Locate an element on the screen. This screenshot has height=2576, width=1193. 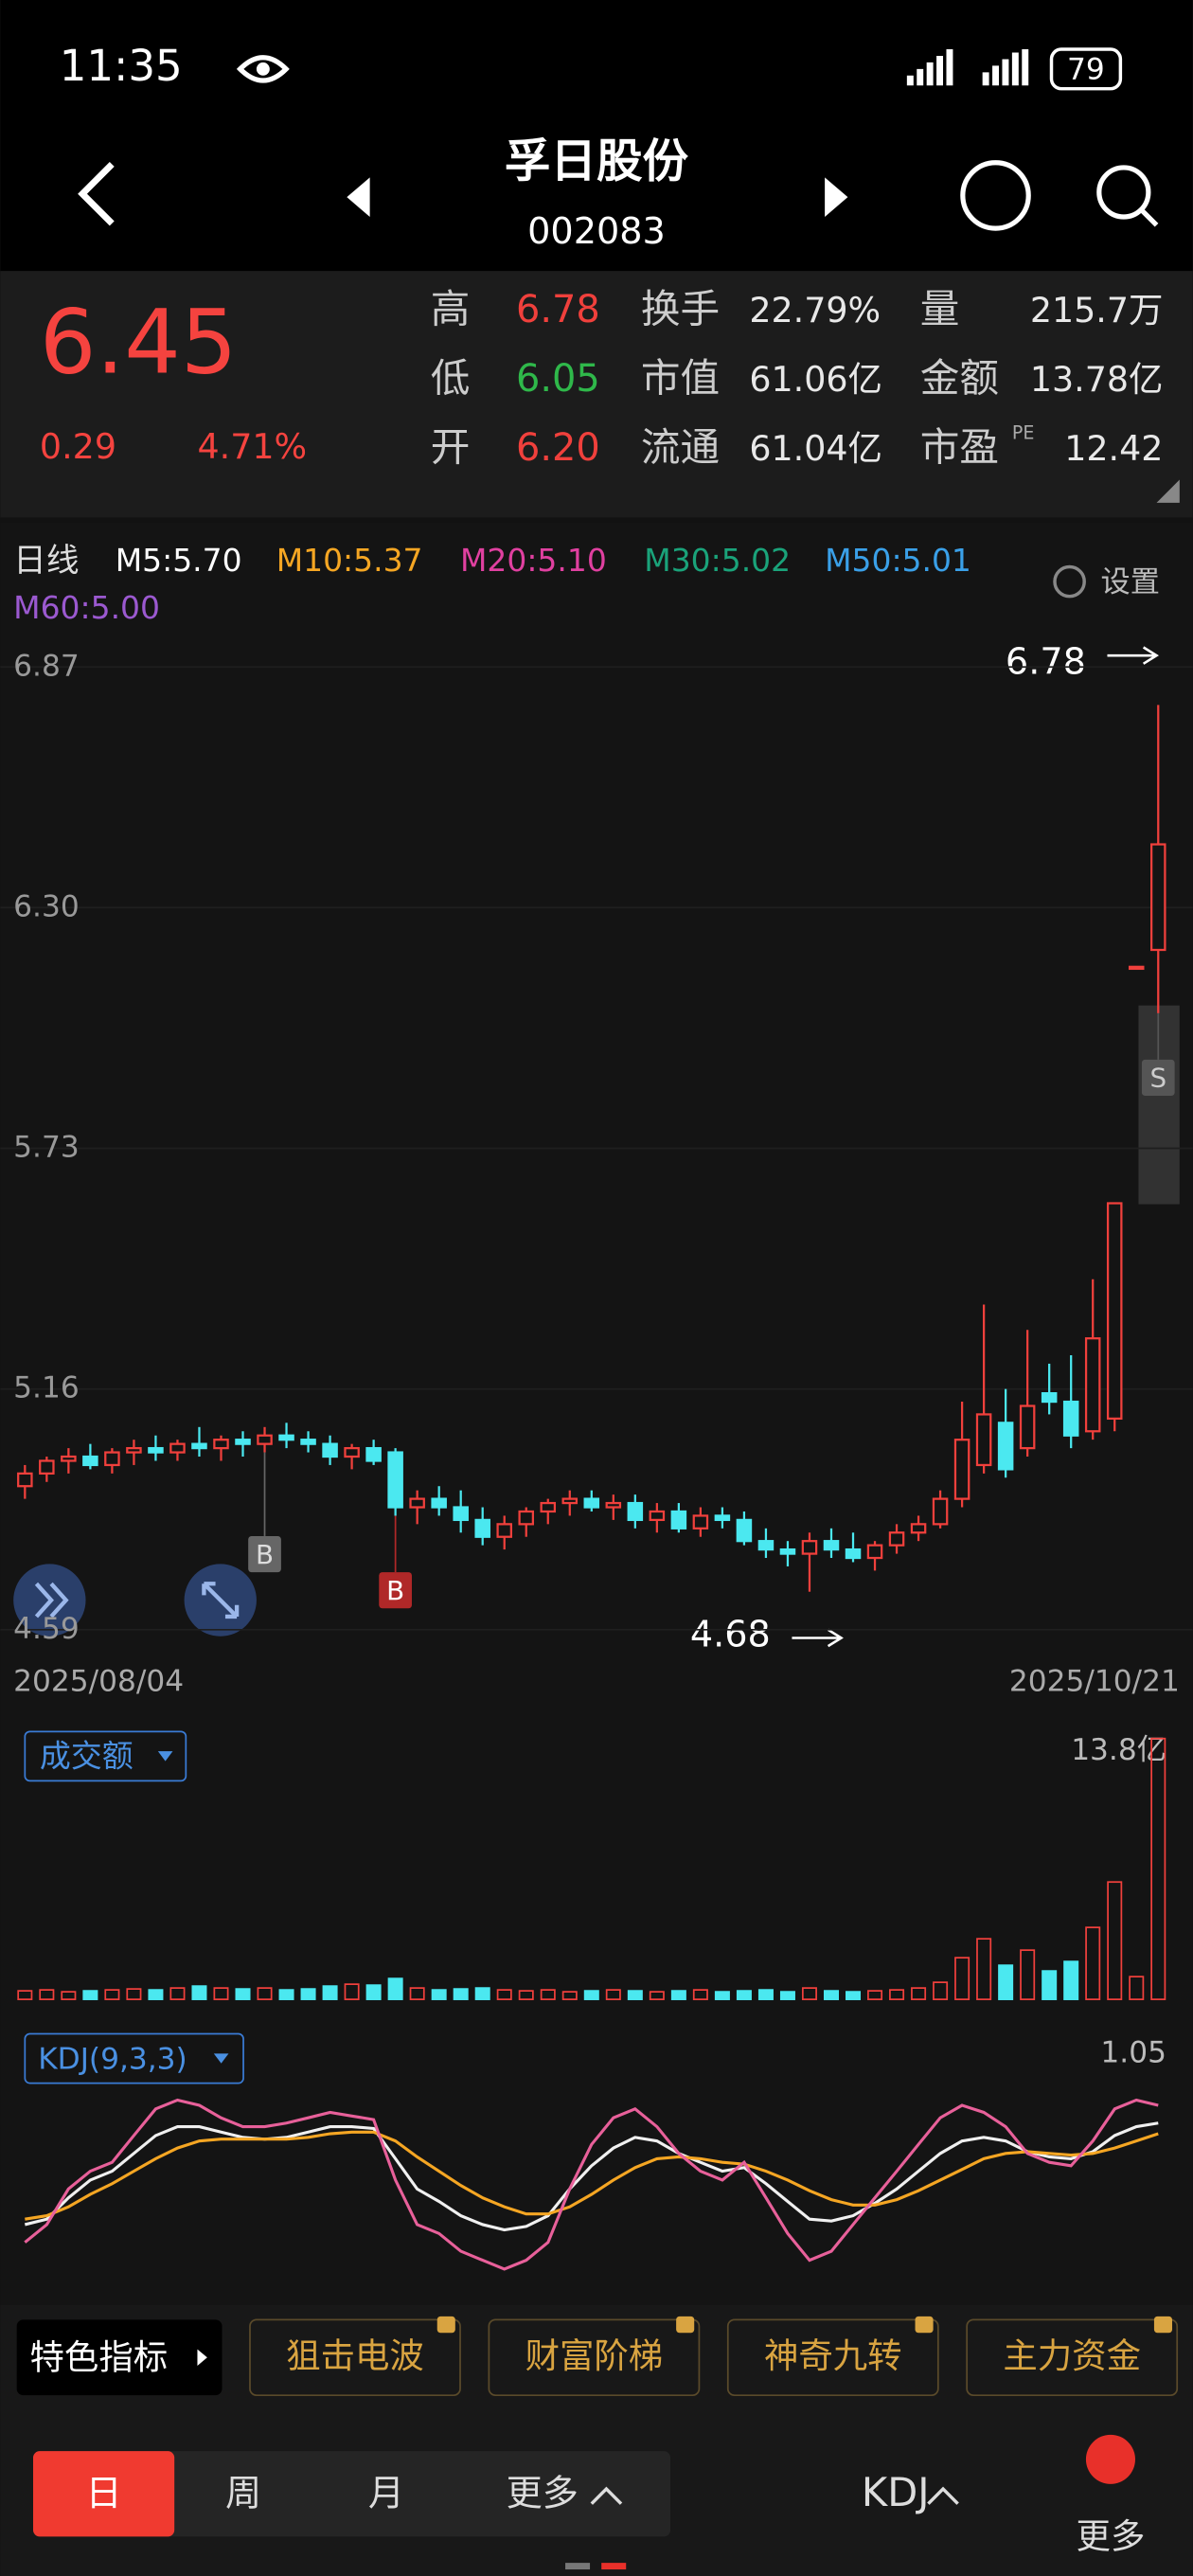
tool-button-label: 狙击电波 is located at coordinates (355, 2355).